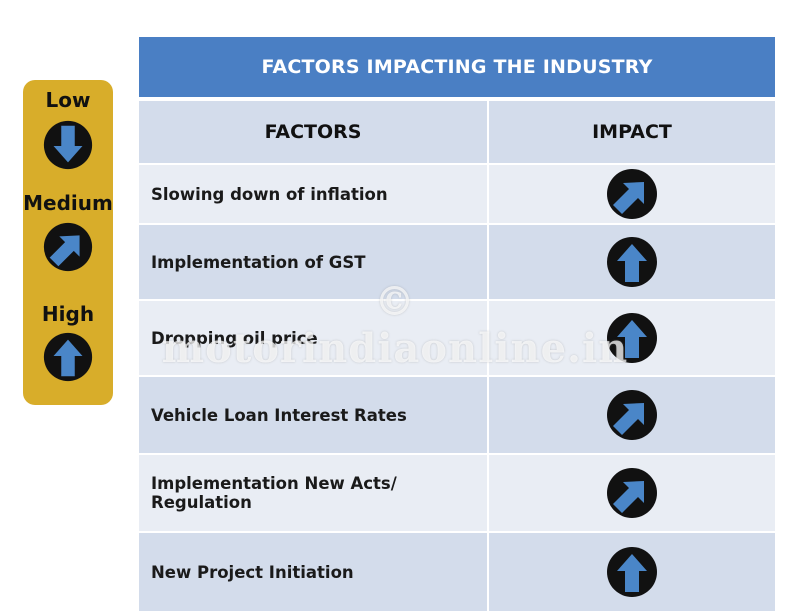 This screenshot has width=787, height=613. Describe the element at coordinates (252, 572) in the screenshot. I see `factor-label: New Project Initiation` at that location.